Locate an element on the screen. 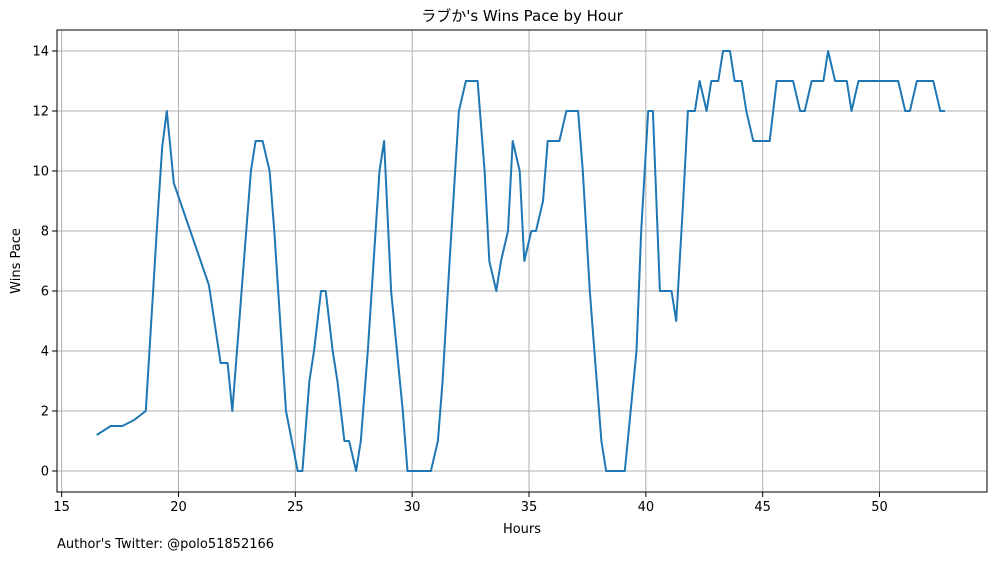 This screenshot has width=997, height=562. x-tick-label: 25 is located at coordinates (295, 507).